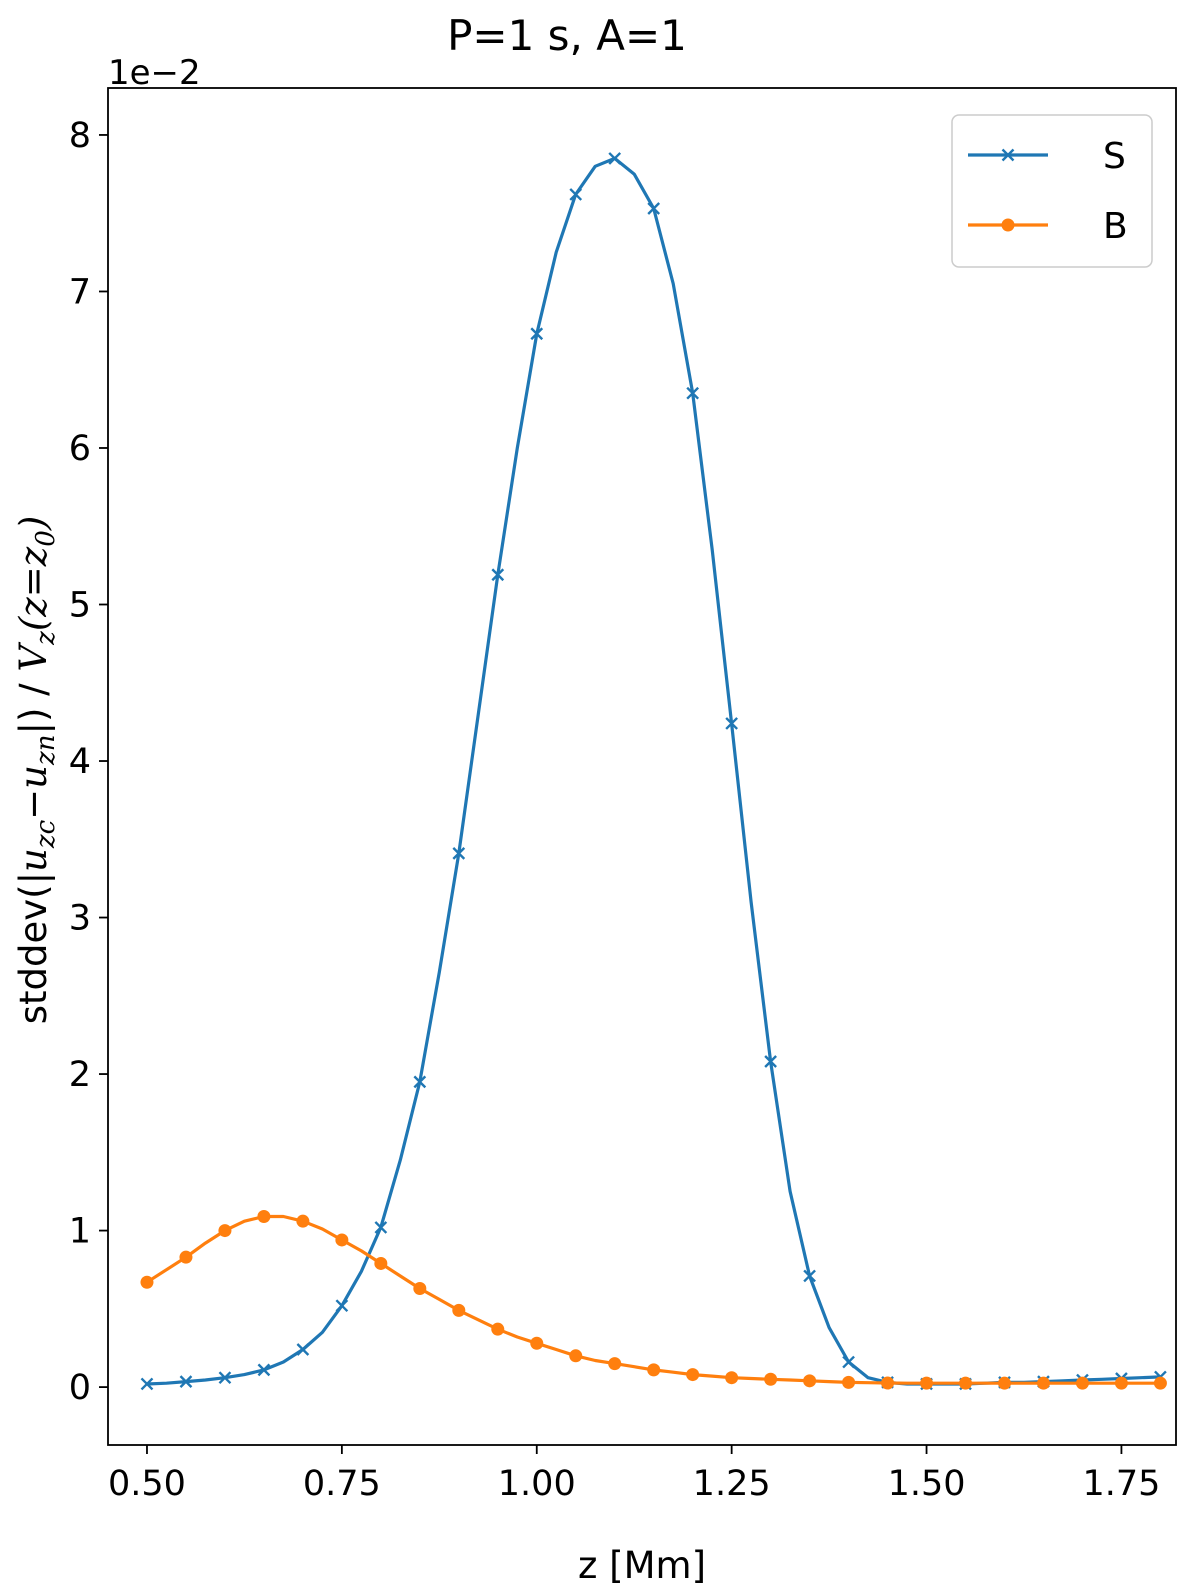 The height and width of the screenshot is (1589, 1200). What do you see at coordinates (80, 1232) in the screenshot?
I see `y-tick-label: 1` at bounding box center [80, 1232].